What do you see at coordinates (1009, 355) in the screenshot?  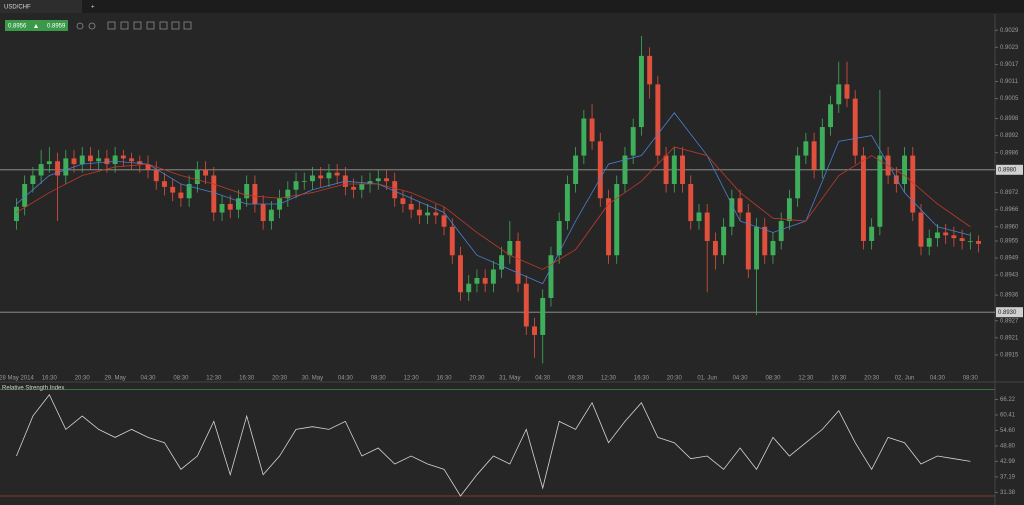 I see `y-tick-label: 0.8915` at bounding box center [1009, 355].